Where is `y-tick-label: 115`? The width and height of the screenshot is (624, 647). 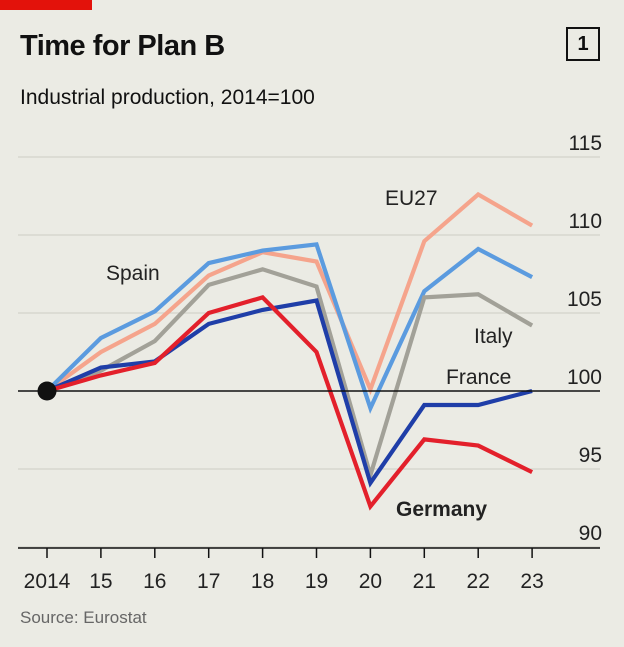
y-tick-label: 115 is located at coordinates (585, 143).